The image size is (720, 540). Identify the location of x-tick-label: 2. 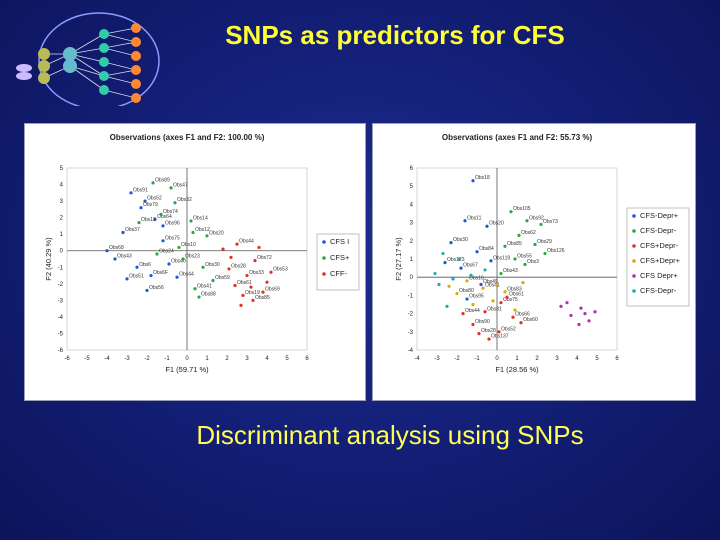
(227, 359).